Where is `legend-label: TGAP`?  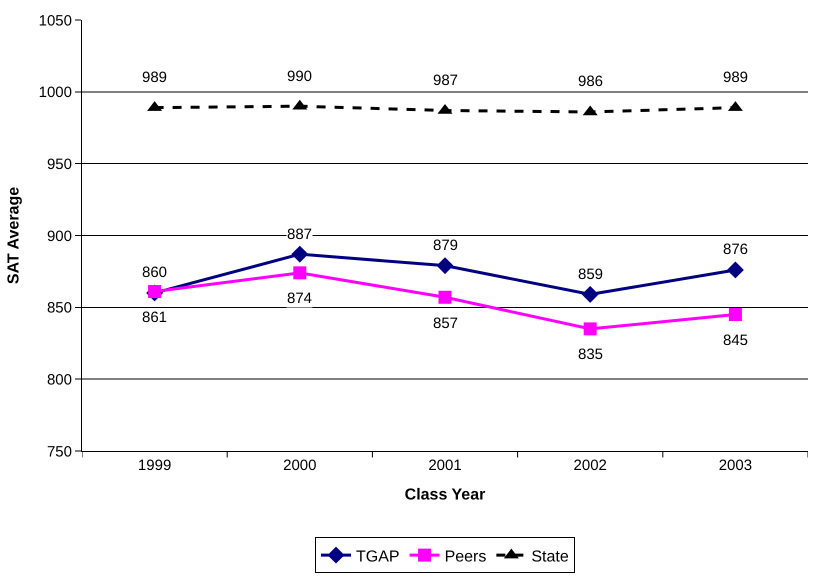 legend-label: TGAP is located at coordinates (378, 557).